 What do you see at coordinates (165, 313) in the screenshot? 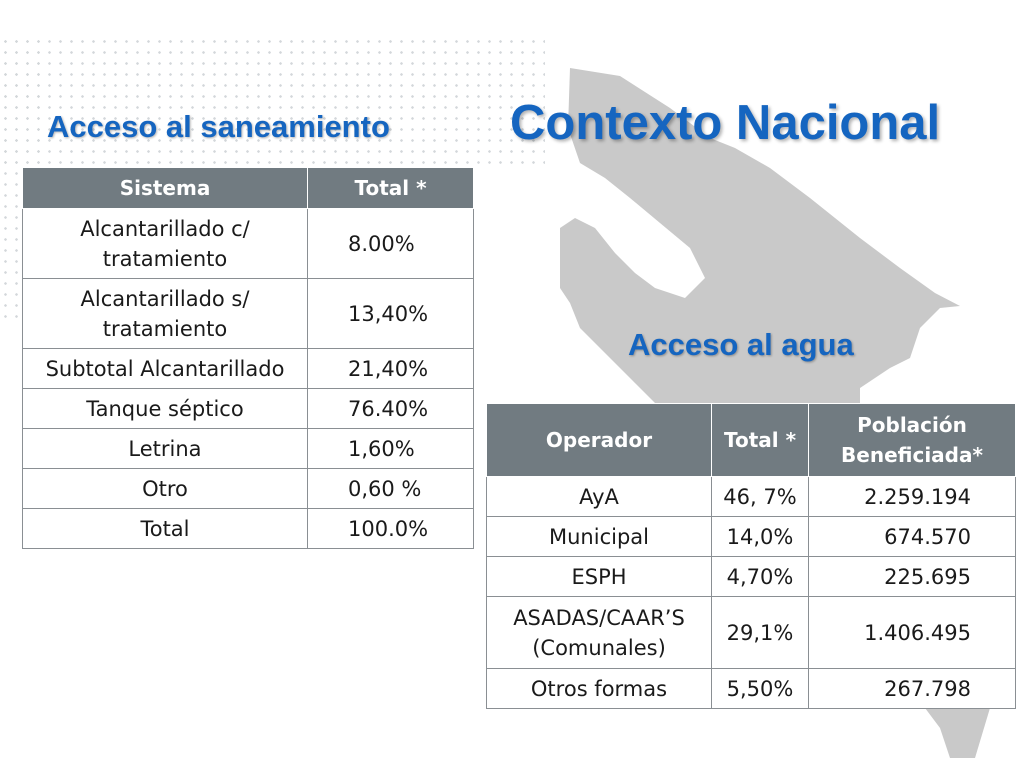
I see `cell-sistema: Alcantarillado s/ tratamiento` at bounding box center [165, 313].